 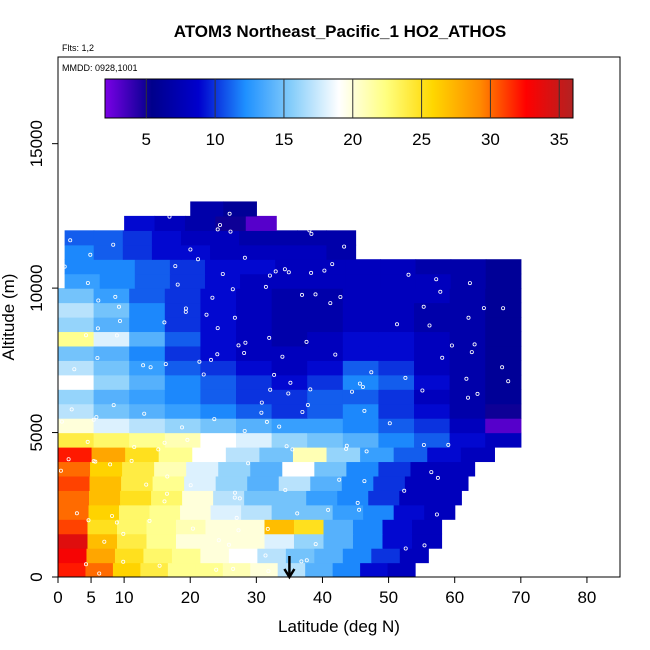 What do you see at coordinates (421, 139) in the screenshot?
I see `colorbar-tick-label: 25` at bounding box center [421, 139].